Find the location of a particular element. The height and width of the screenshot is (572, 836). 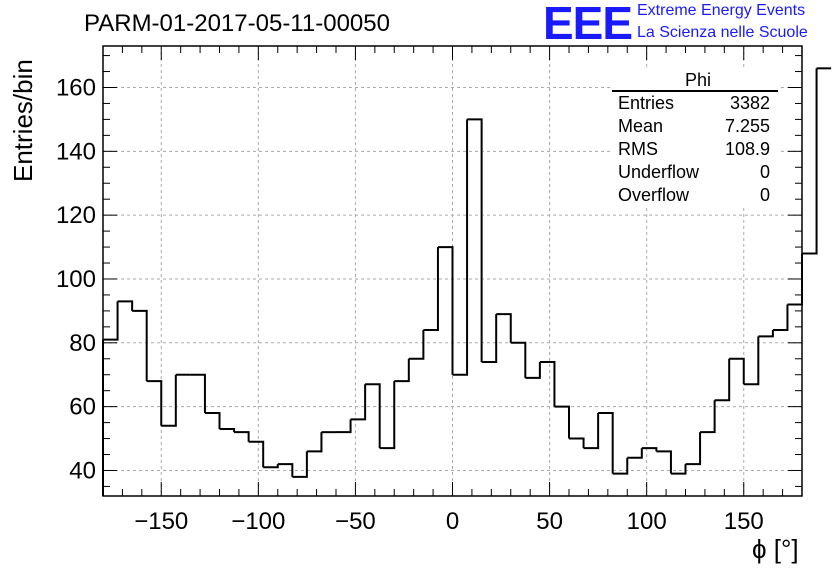

stats-value: 3382 is located at coordinates (749, 103).